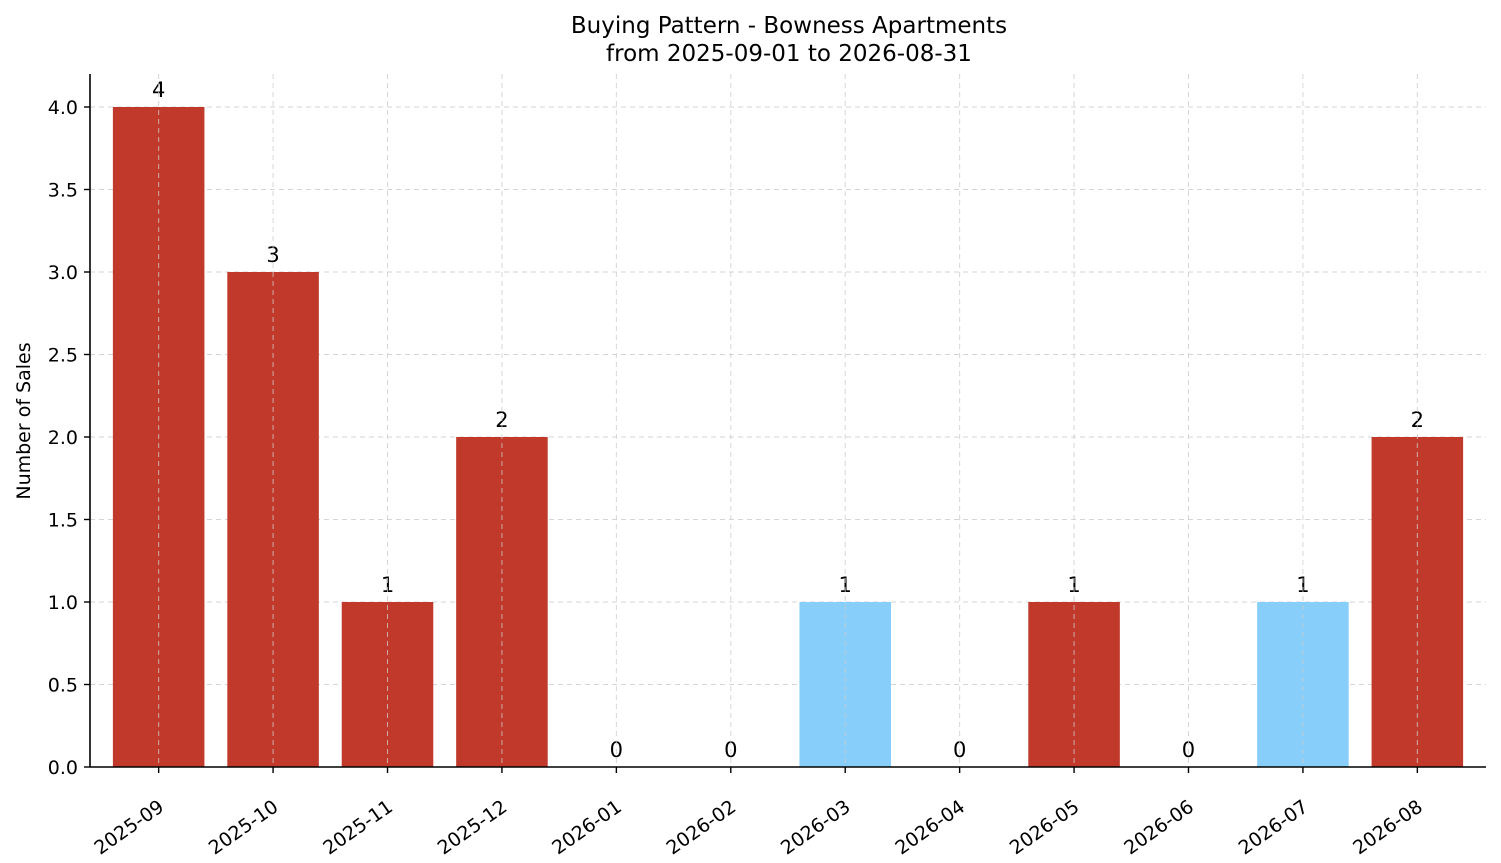  What do you see at coordinates (1159, 828) in the screenshot?
I see `x-tick-label: 2026-06` at bounding box center [1159, 828].